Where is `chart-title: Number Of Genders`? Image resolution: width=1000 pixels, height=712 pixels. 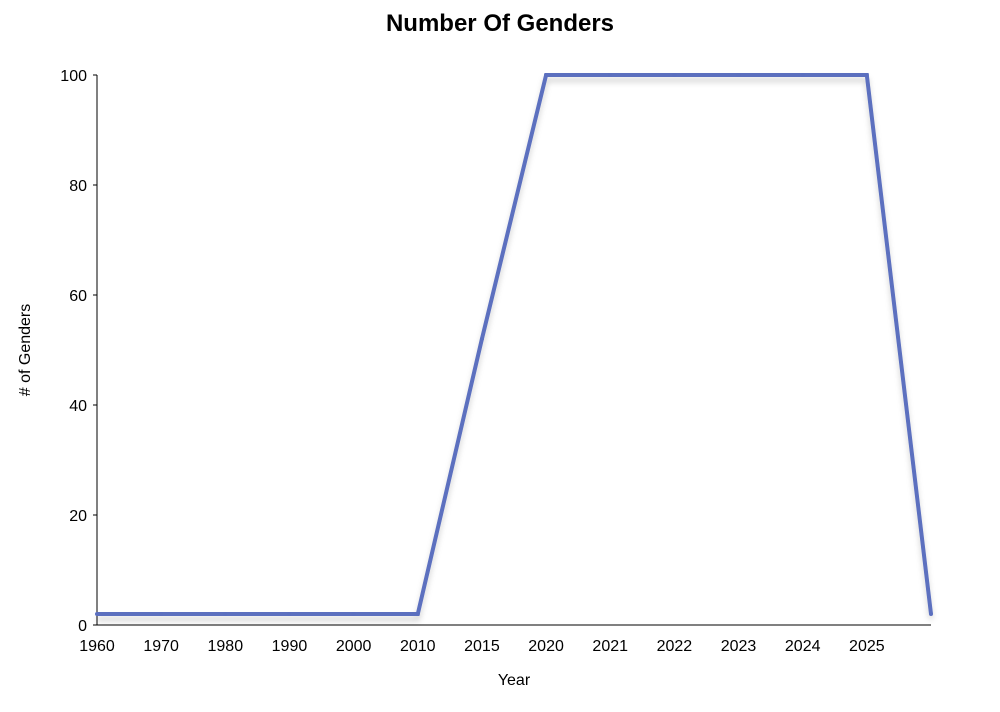
chart-title: Number Of Genders is located at coordinates (500, 23).